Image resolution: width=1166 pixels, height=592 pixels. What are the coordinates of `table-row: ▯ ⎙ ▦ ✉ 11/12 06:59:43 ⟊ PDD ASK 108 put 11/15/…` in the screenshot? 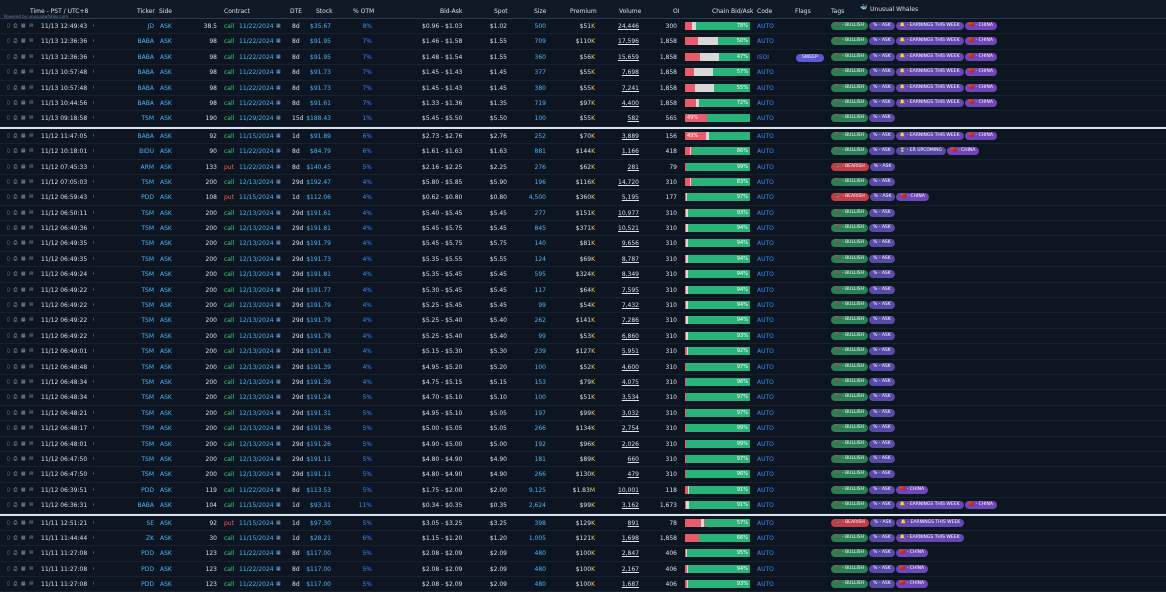 It's located at (583, 198).